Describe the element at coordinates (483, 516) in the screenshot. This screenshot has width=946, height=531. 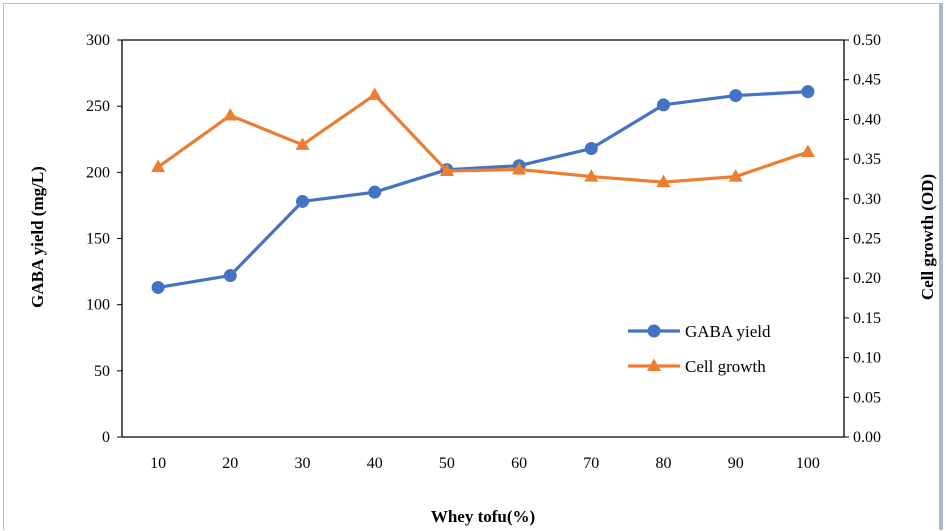
I see `x-axis-title: Whey tofu(%)` at that location.